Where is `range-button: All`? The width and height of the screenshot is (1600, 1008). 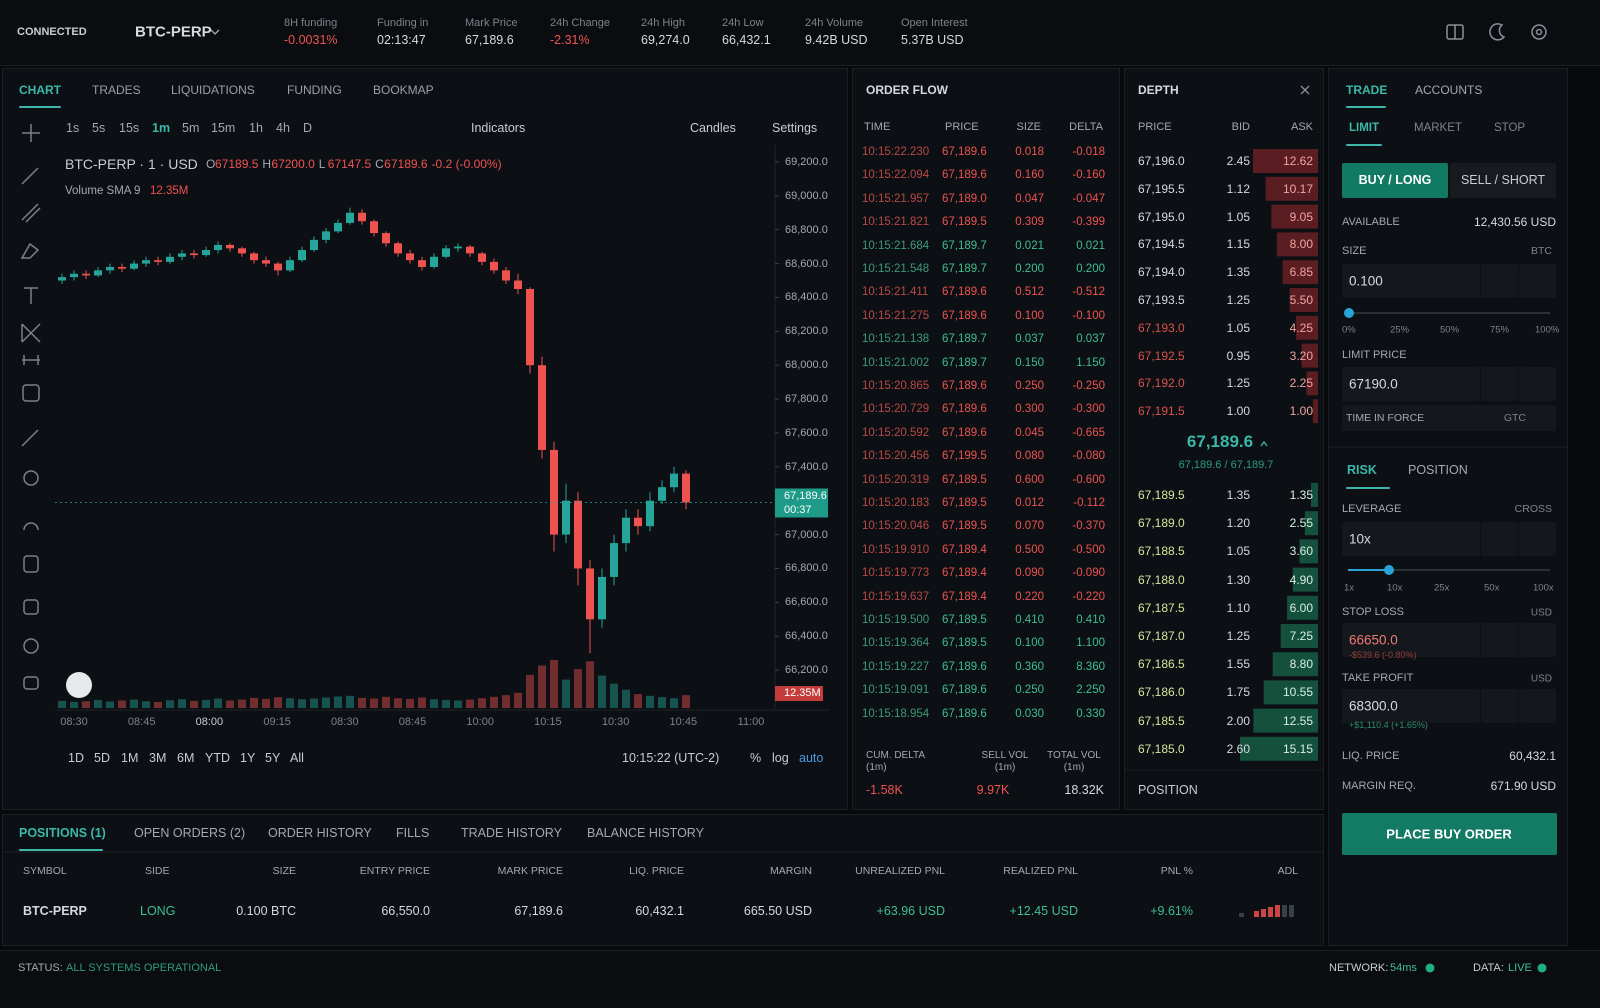
range-button: All is located at coordinates (297, 758).